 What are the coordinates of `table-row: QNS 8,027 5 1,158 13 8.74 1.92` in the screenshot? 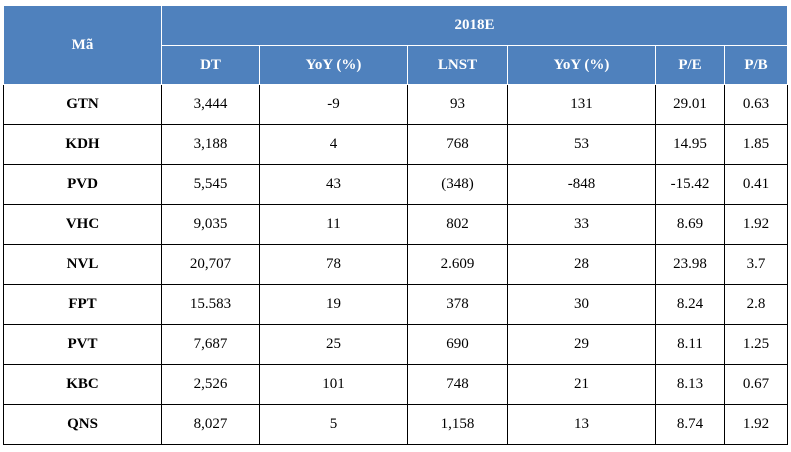 It's located at (395, 424).